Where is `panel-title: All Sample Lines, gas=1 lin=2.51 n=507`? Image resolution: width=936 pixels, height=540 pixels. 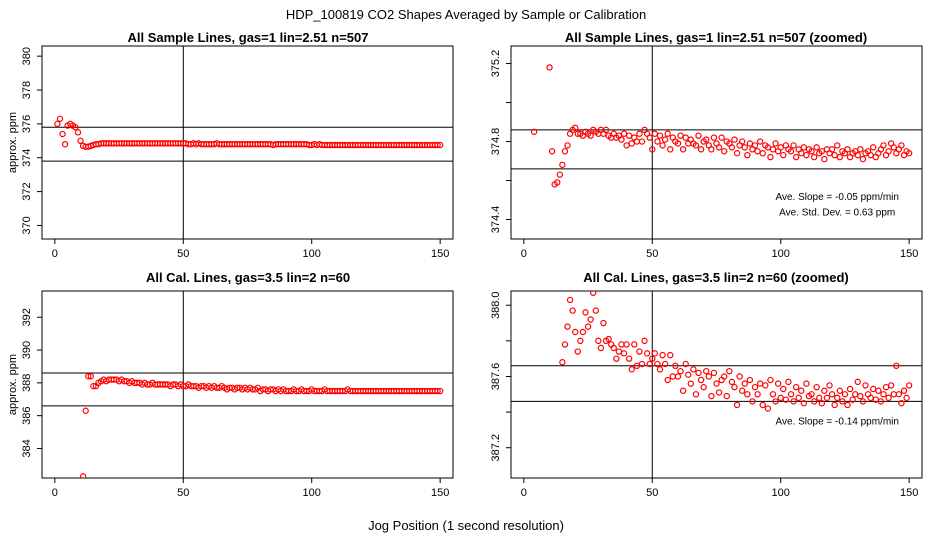 panel-title: All Sample Lines, gas=1 lin=2.51 n=507 is located at coordinates (248, 37).